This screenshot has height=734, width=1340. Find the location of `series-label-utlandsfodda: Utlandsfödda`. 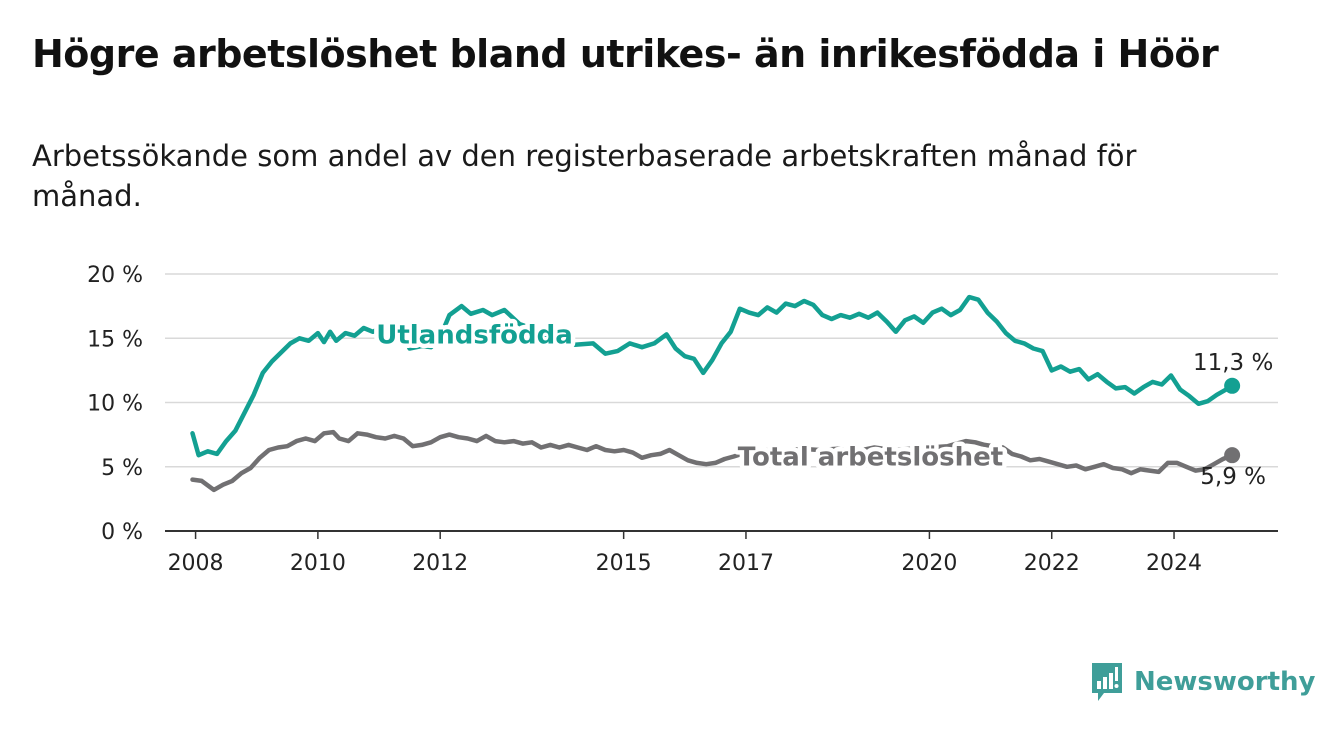

series-label-utlandsfodda: Utlandsfödda is located at coordinates (474, 335).